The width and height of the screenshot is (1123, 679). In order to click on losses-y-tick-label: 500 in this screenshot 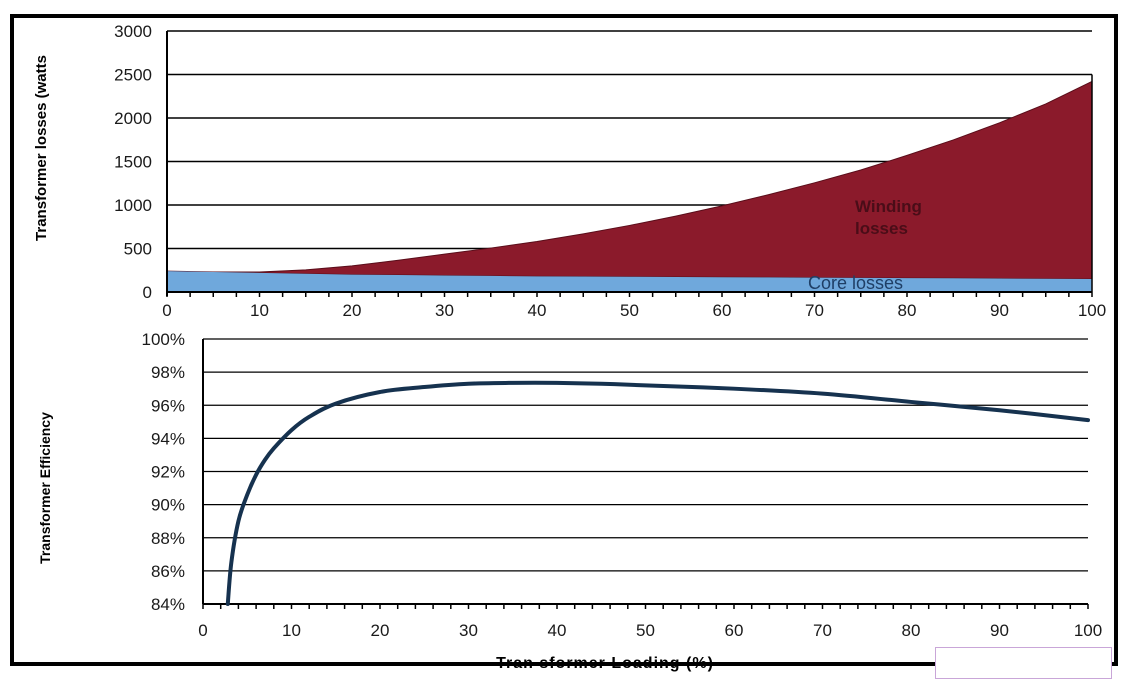, I will do `click(138, 249)`.